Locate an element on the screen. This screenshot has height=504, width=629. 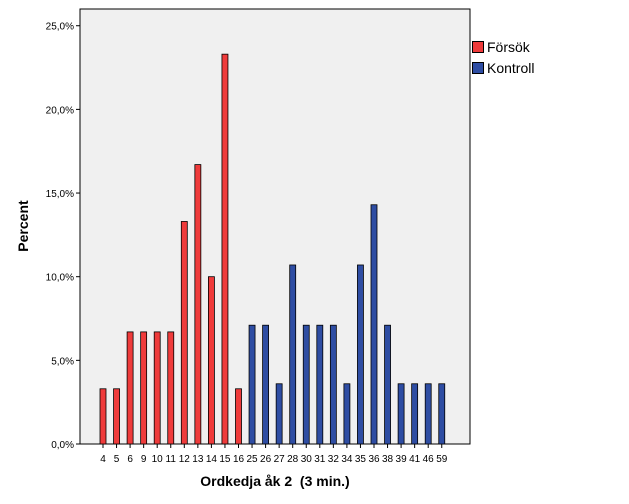
y-axis: 0,0% 5,0% 10,0% 15,0% 20,0% 25,0% is located at coordinates (63, 236).